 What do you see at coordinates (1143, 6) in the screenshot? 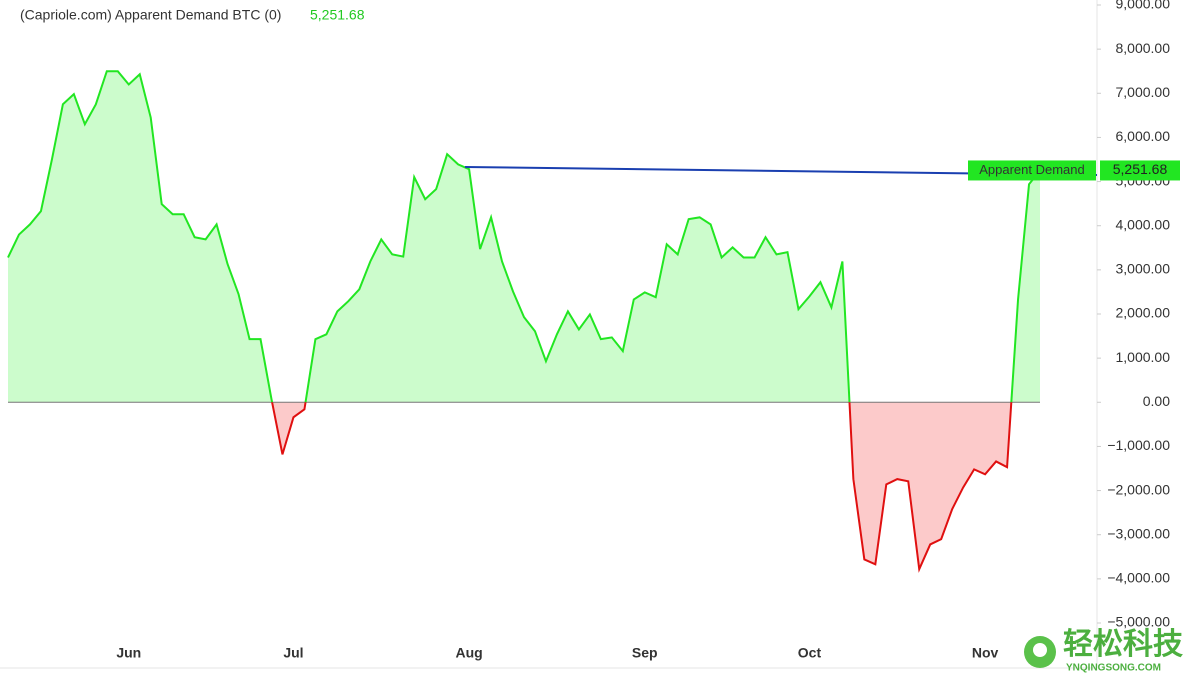
I see `y-tick-label: 9,000.00` at bounding box center [1143, 6].